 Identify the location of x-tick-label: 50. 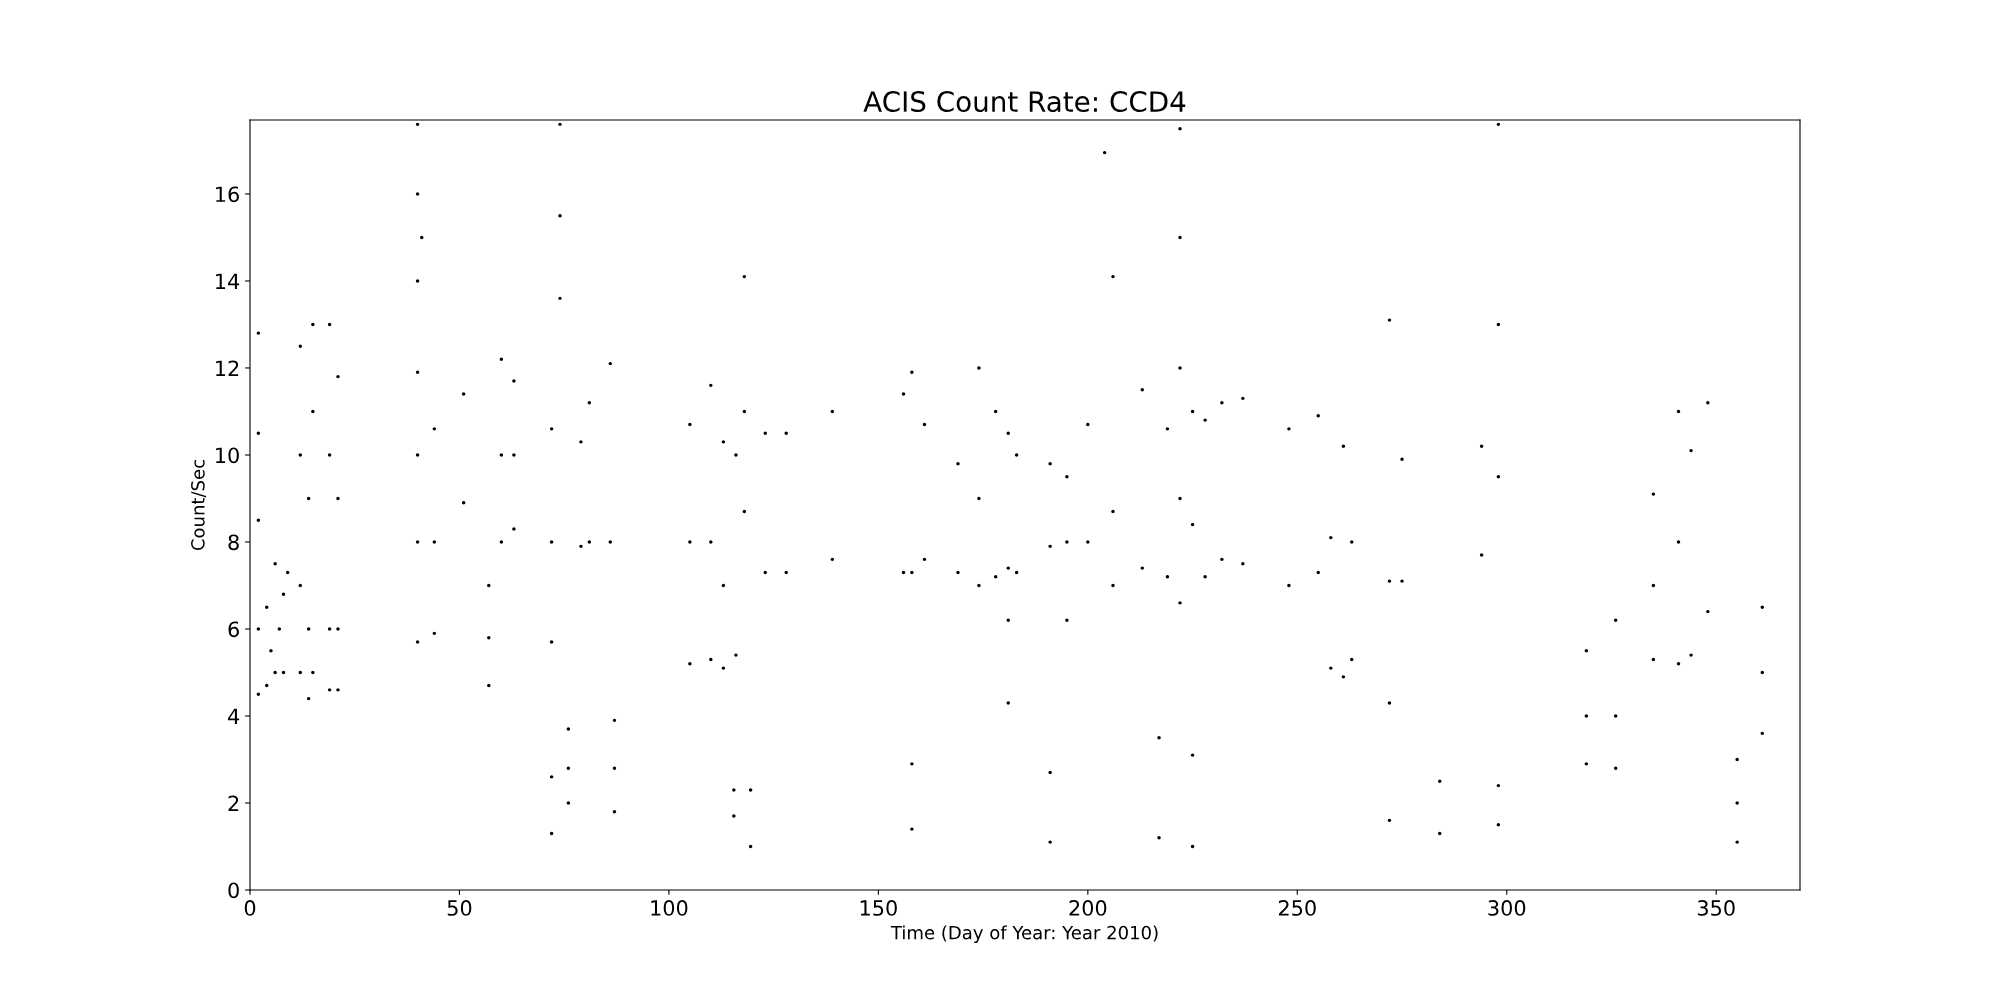
(459, 908).